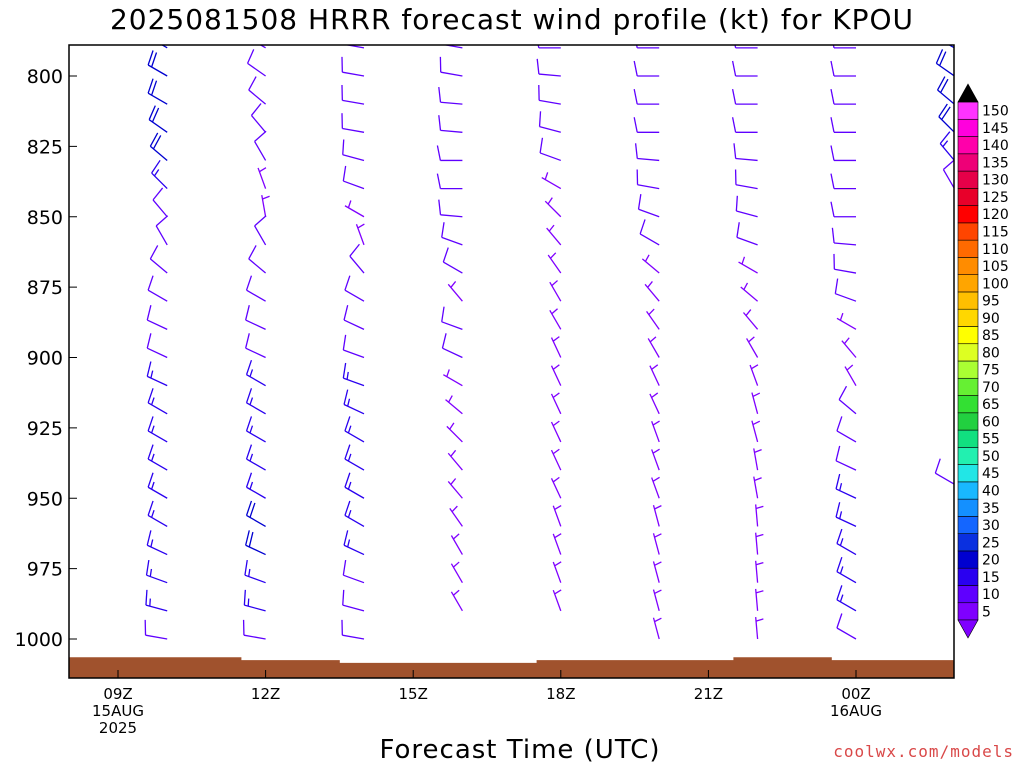  I want to click on colorbar-label: 70, so click(991, 388).